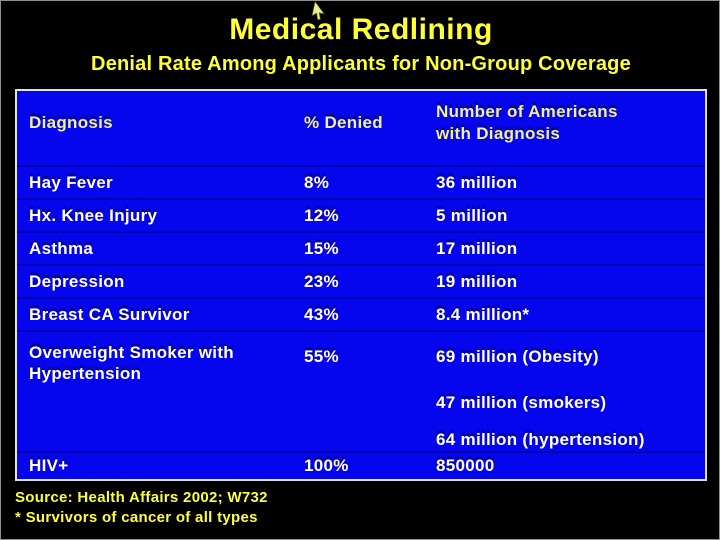  I want to click on cell-number: 5 million, so click(472, 215).